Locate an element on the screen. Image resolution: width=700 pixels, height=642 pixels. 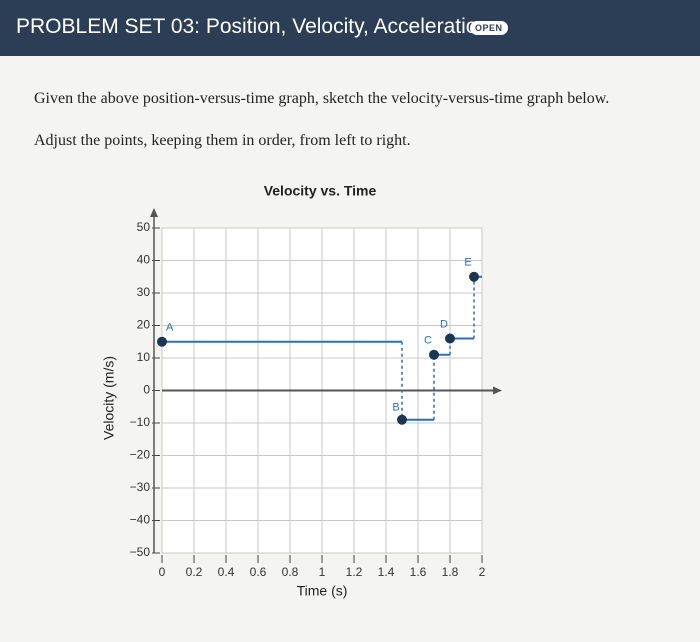
point-label: B is located at coordinates (395, 408).